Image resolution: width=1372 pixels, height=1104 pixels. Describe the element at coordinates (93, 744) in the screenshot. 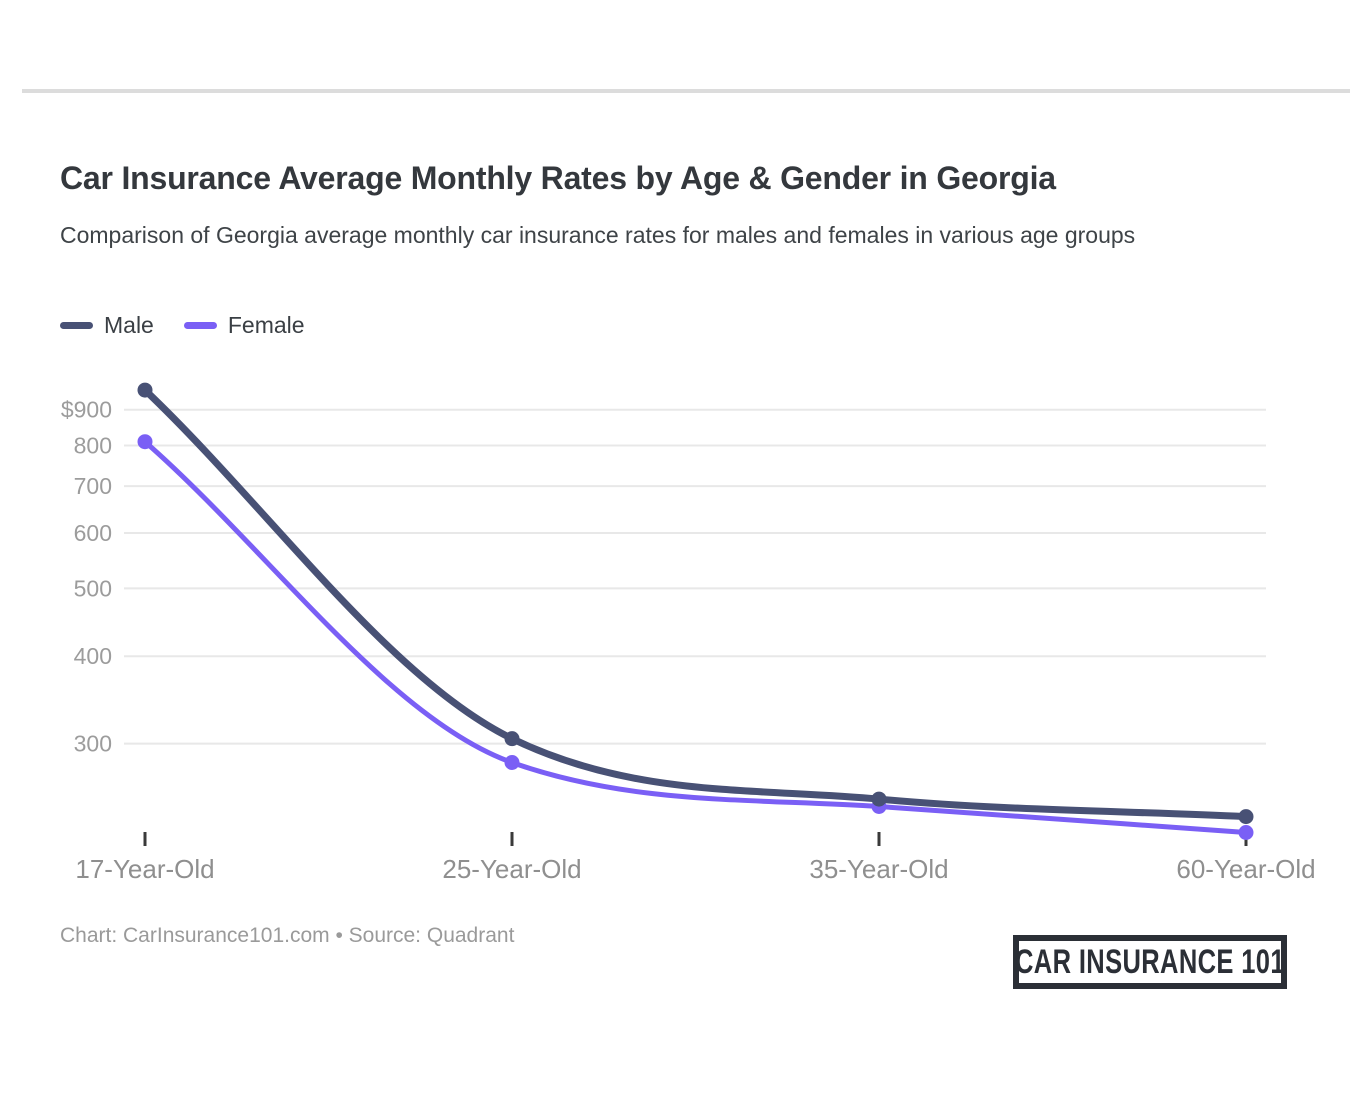

I see `y-axis-label: 300` at that location.